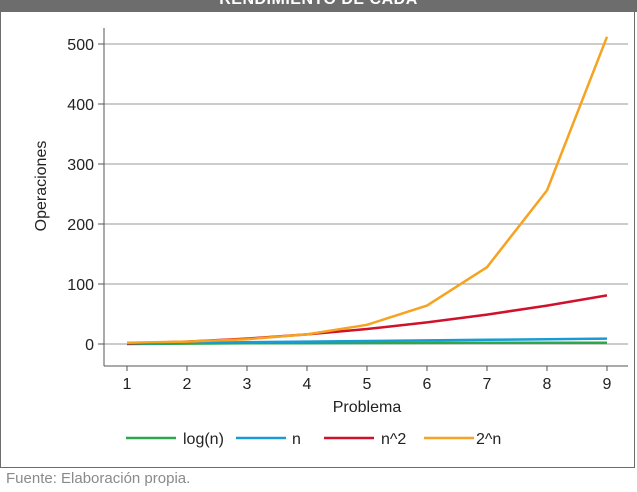 The image size is (637, 492). I want to click on y-tick-label: 400, so click(80, 105).